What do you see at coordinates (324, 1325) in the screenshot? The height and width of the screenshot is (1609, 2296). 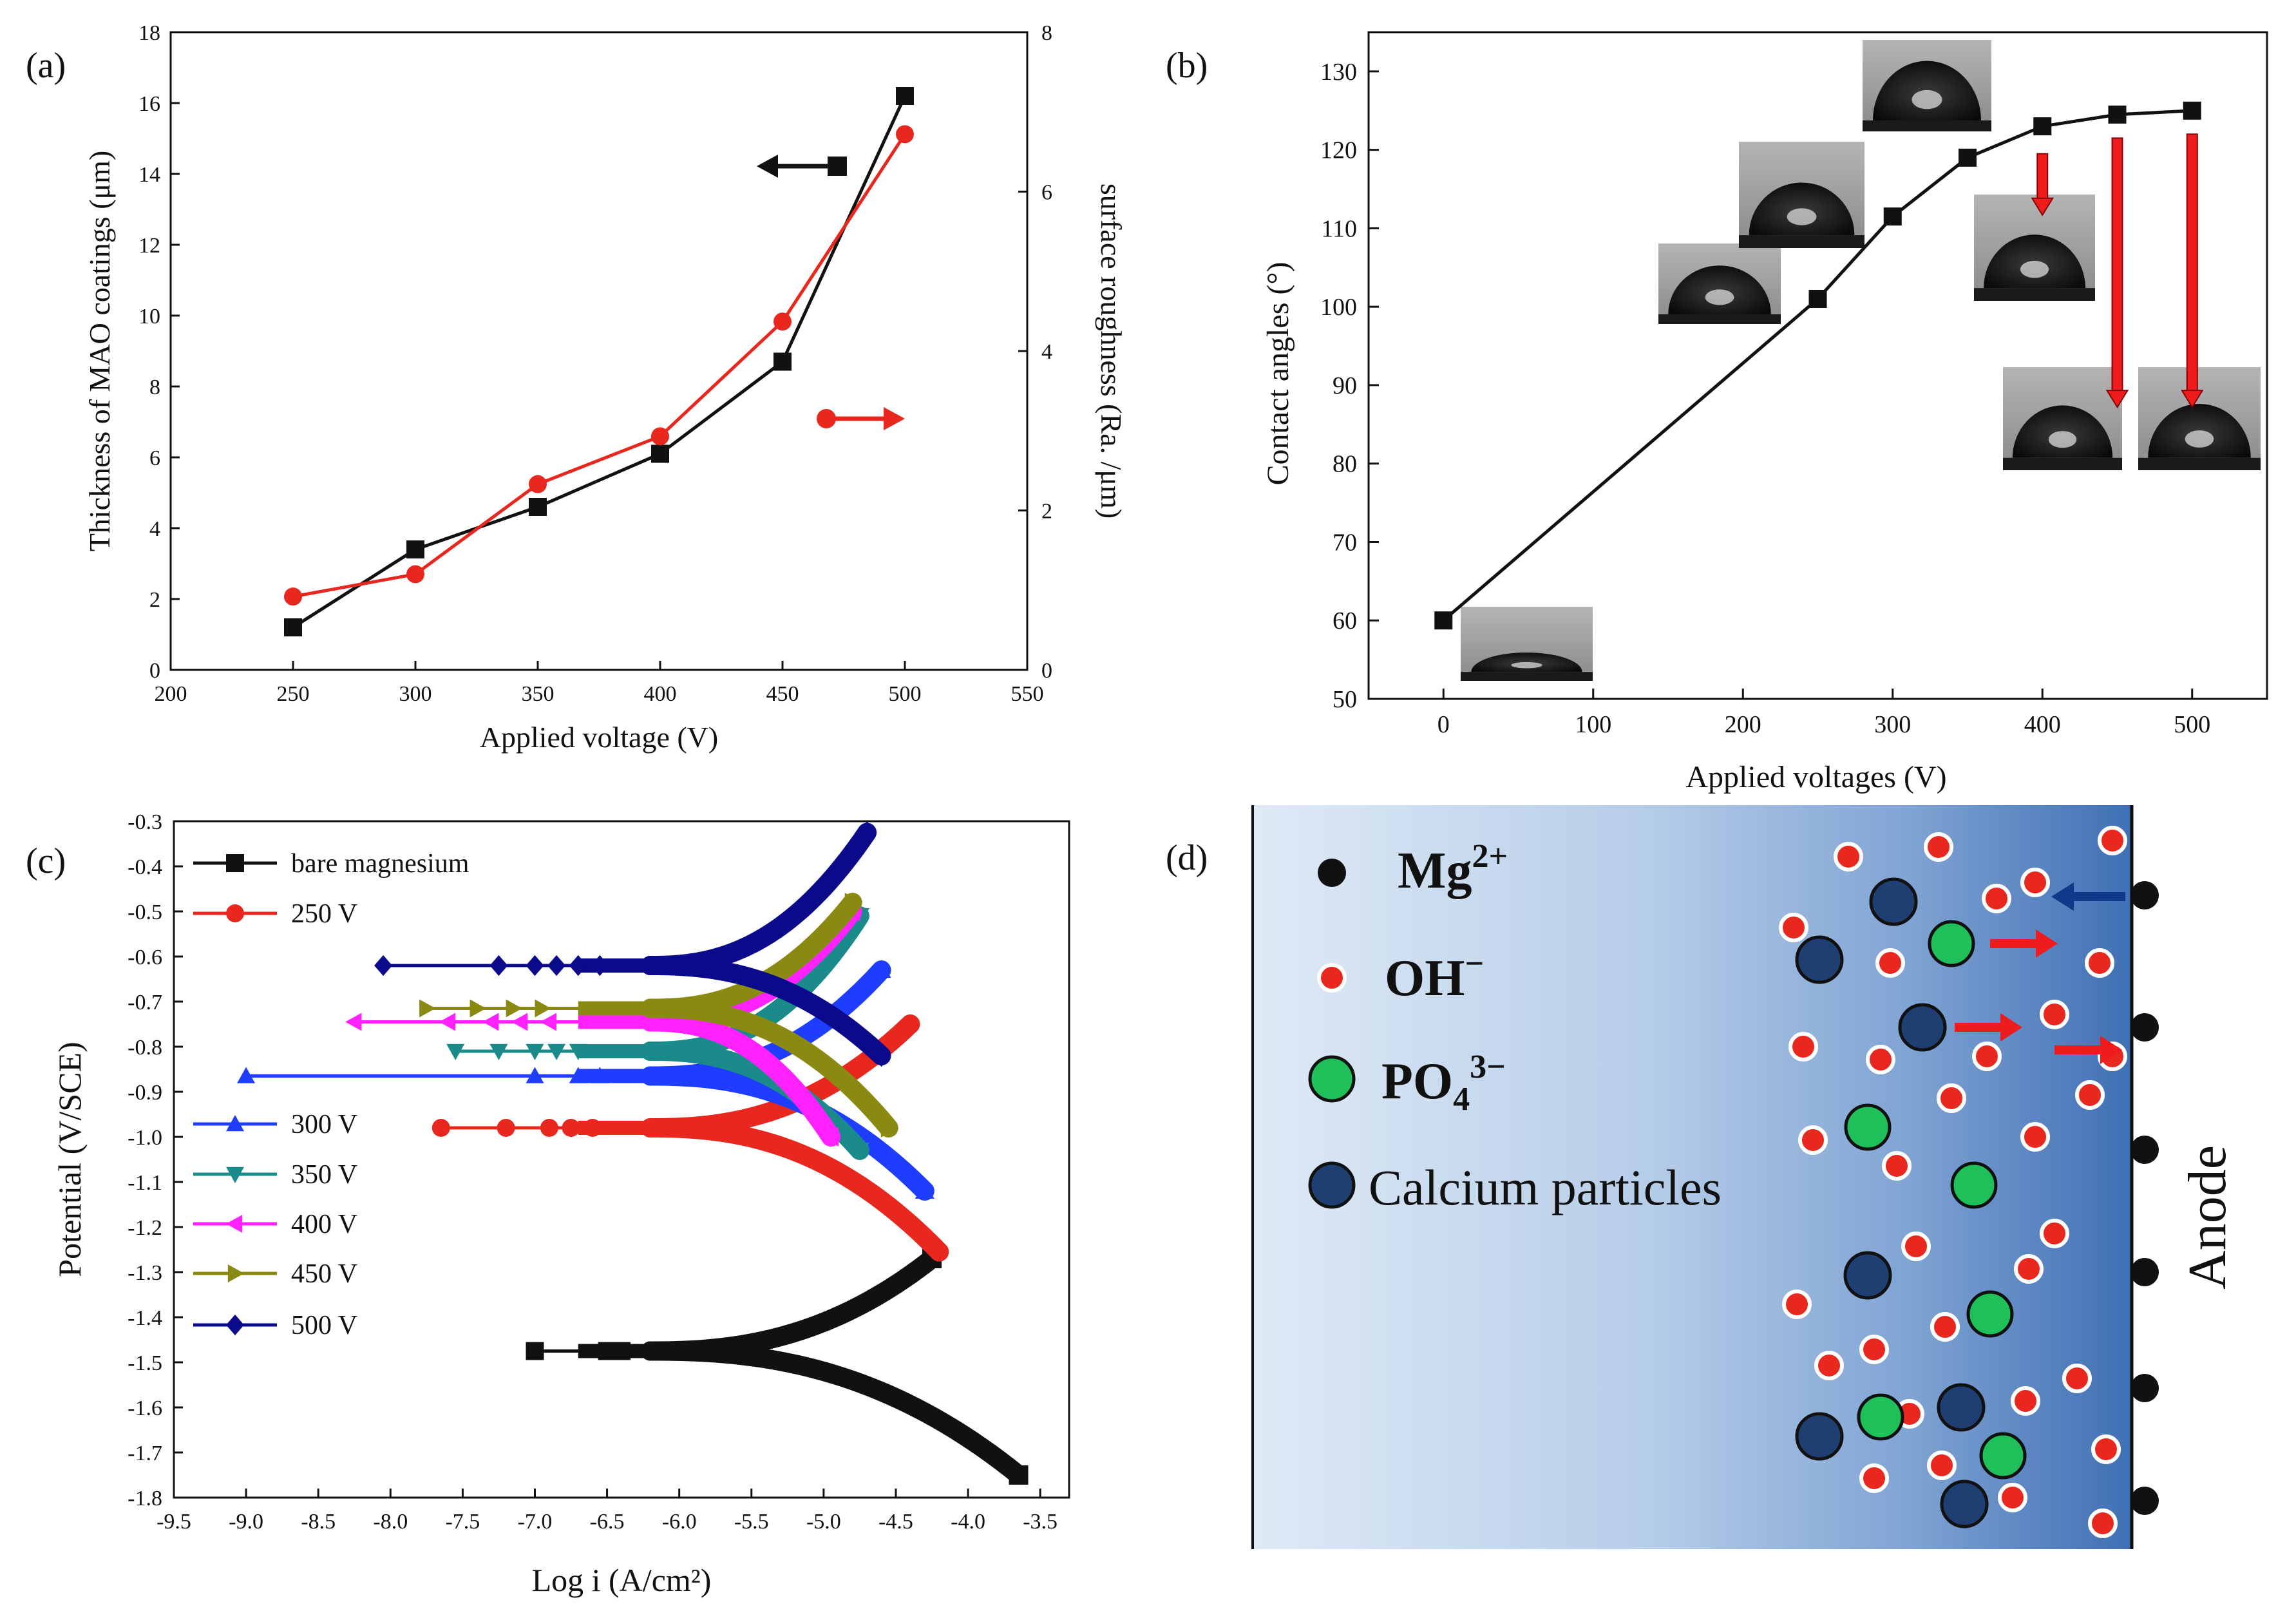 I see `panel-c-legend-label: 500 V` at bounding box center [324, 1325].